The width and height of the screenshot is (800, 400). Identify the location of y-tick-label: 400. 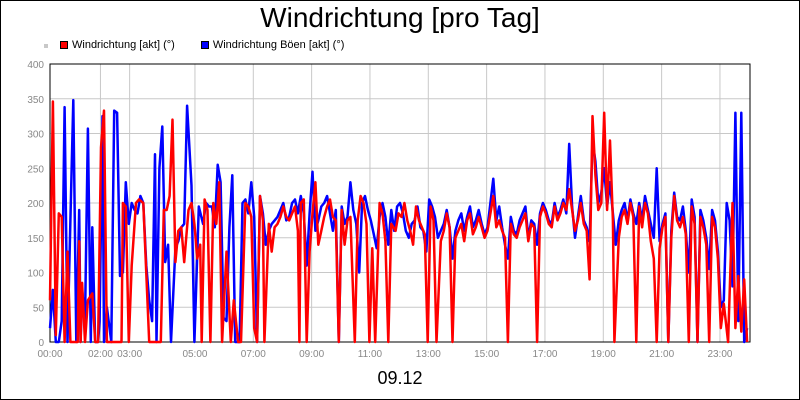
(35, 65).